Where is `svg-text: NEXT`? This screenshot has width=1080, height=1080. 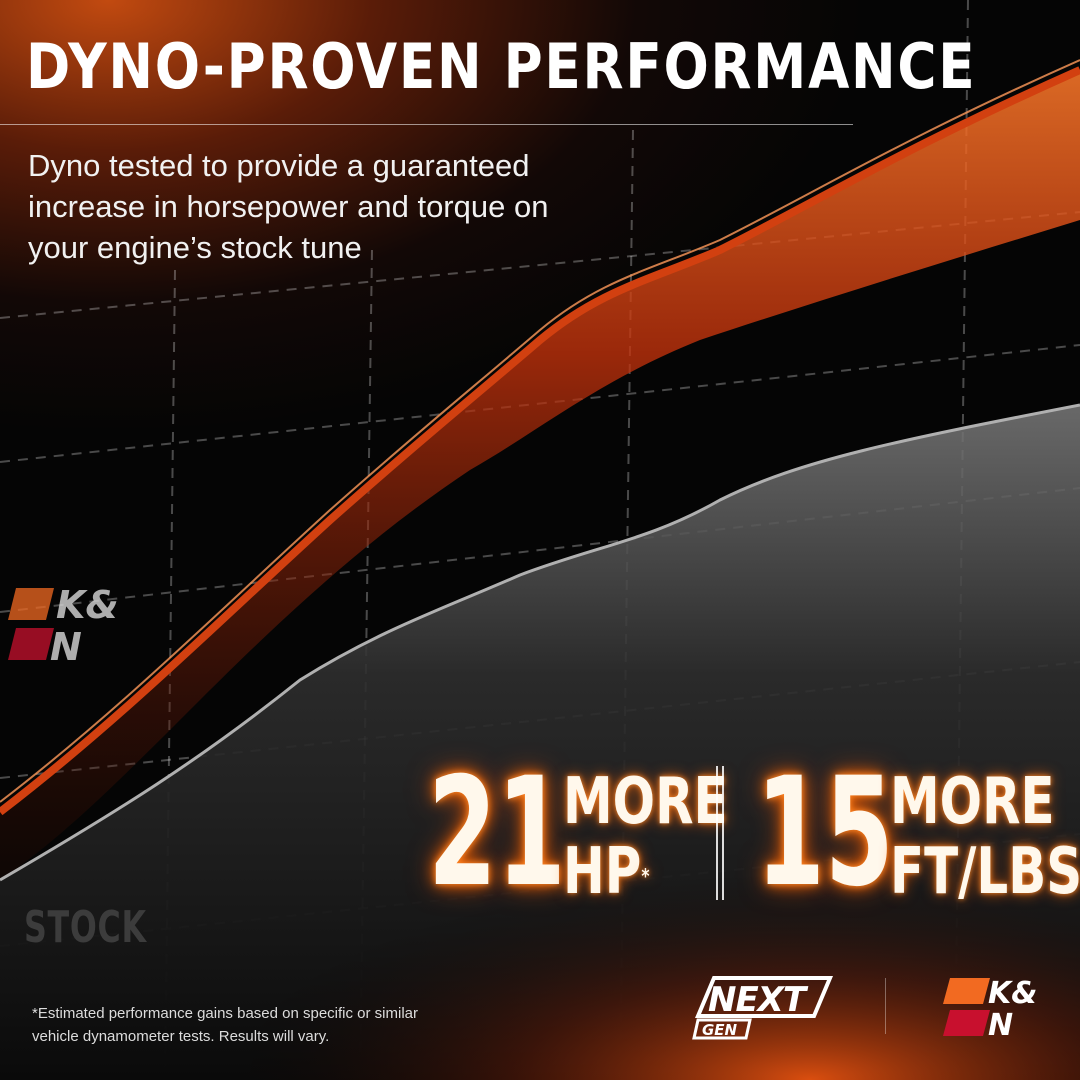
svg-text: NEXT is located at coordinates (758, 1000).